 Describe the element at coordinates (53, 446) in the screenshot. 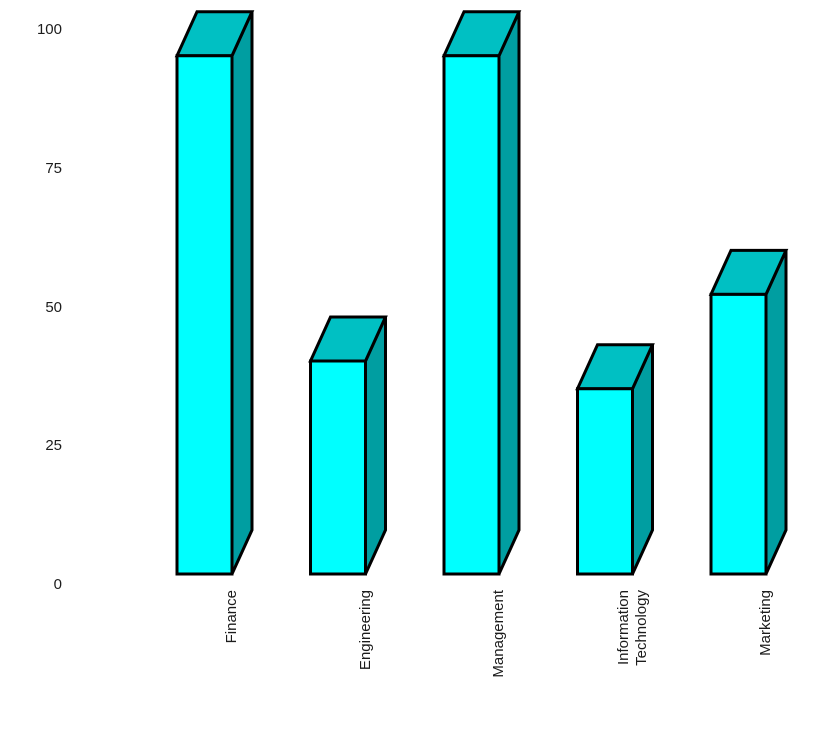

I see `y-tick-label-25: 25` at that location.